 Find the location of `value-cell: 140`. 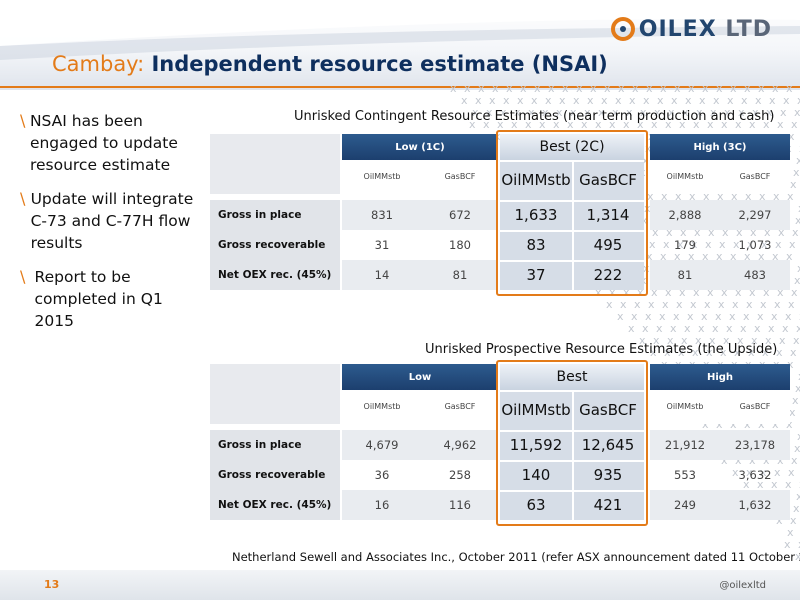

value-cell: 140 is located at coordinates (536, 475).